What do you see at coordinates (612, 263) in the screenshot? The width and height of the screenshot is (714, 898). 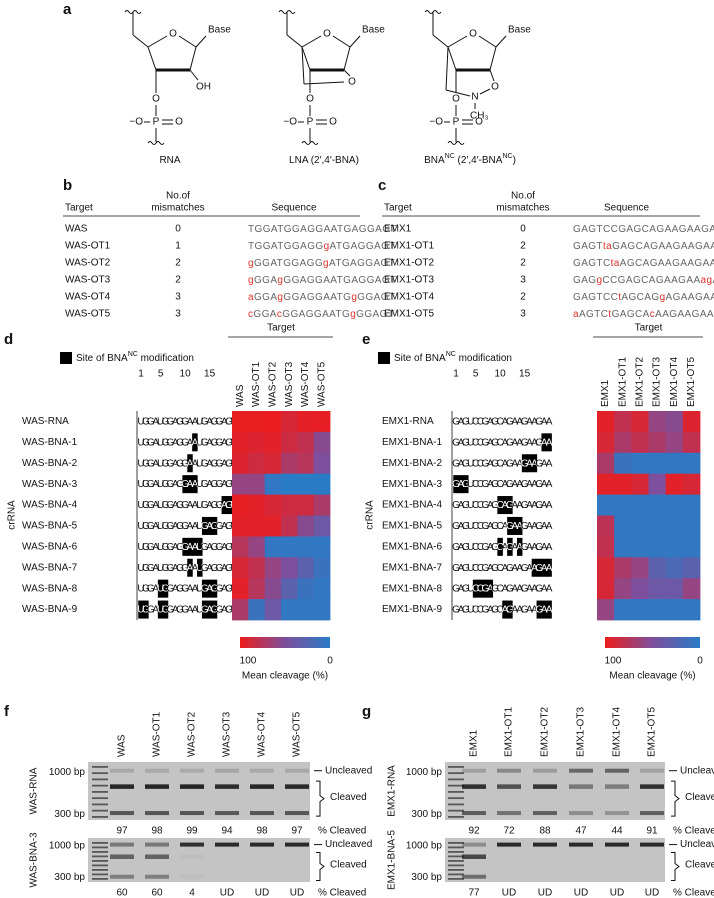 I see `base: t` at bounding box center [612, 263].